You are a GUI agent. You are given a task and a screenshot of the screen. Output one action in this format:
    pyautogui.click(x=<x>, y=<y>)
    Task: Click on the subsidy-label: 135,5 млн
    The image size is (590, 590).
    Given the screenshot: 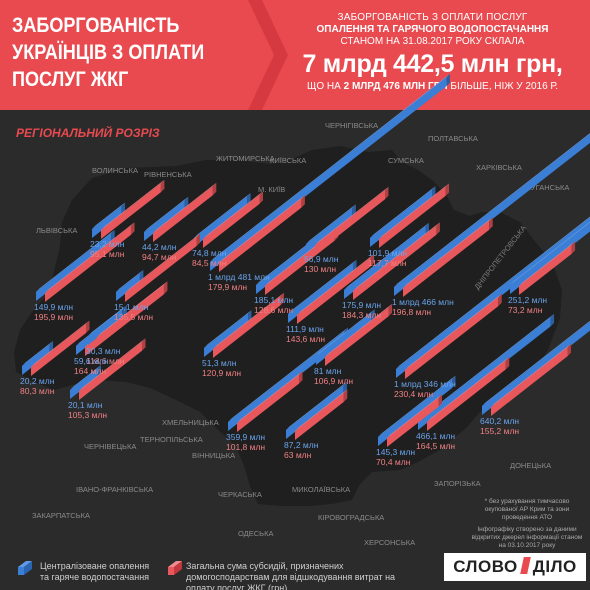 What is the action you would take?
    pyautogui.click(x=133, y=317)
    